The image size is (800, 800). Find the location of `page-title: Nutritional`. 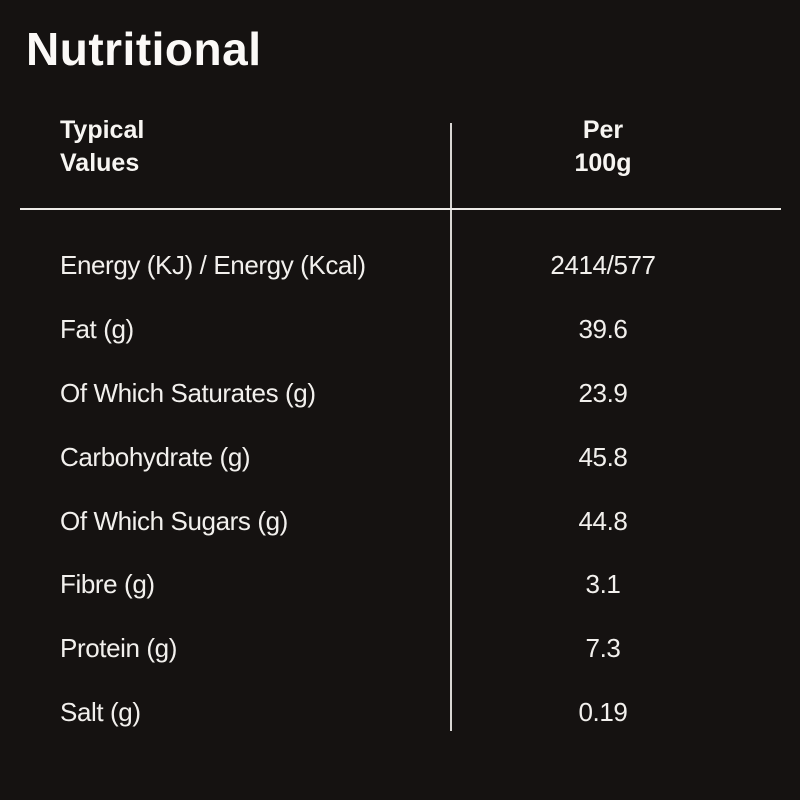

page-title: Nutritional is located at coordinates (144, 49).